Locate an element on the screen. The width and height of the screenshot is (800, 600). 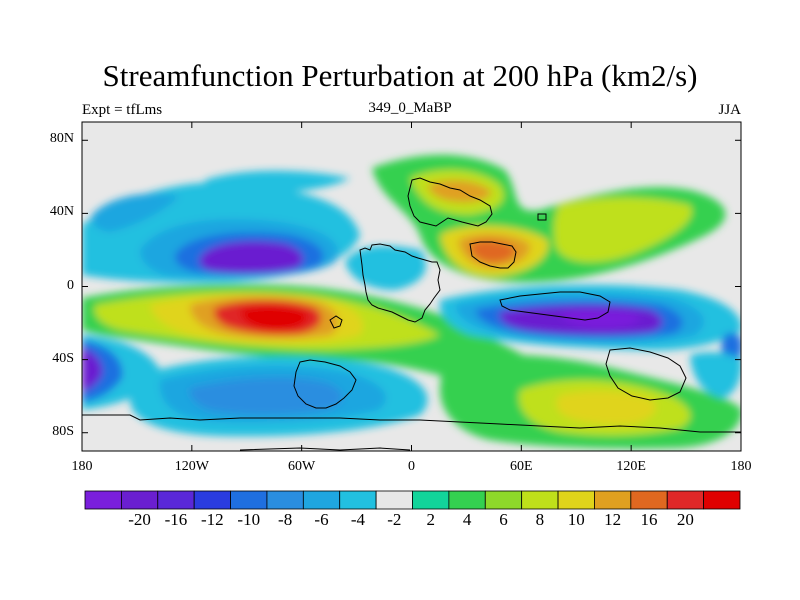
lon-label: 120E is located at coordinates (631, 466).